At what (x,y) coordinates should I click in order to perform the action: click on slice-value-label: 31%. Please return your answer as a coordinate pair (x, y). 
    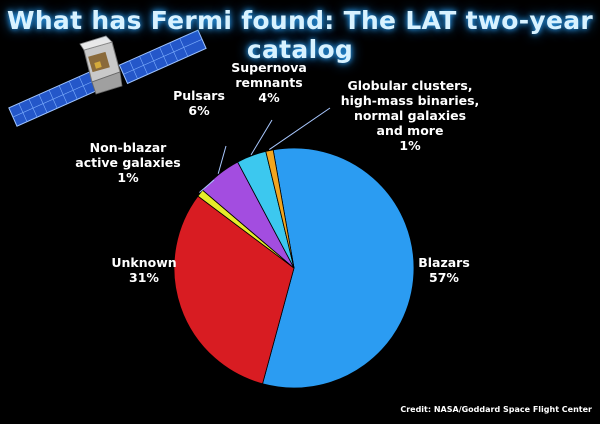
    Looking at the image, I should click on (144, 277).